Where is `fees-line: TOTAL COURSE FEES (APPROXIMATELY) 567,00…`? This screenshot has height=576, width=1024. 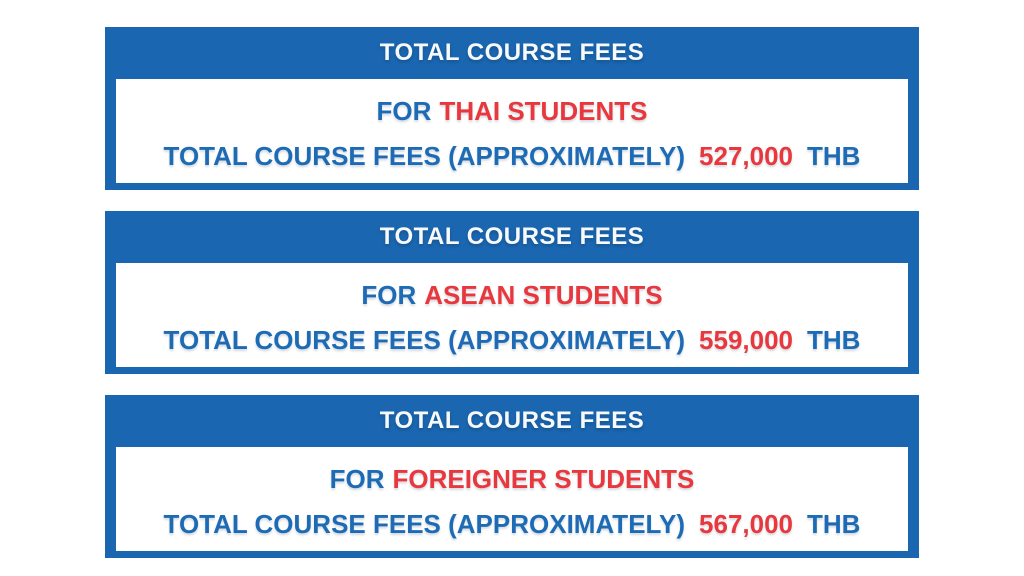
fees-line: TOTAL COURSE FEES (APPROXIMATELY) 567,00… is located at coordinates (512, 524).